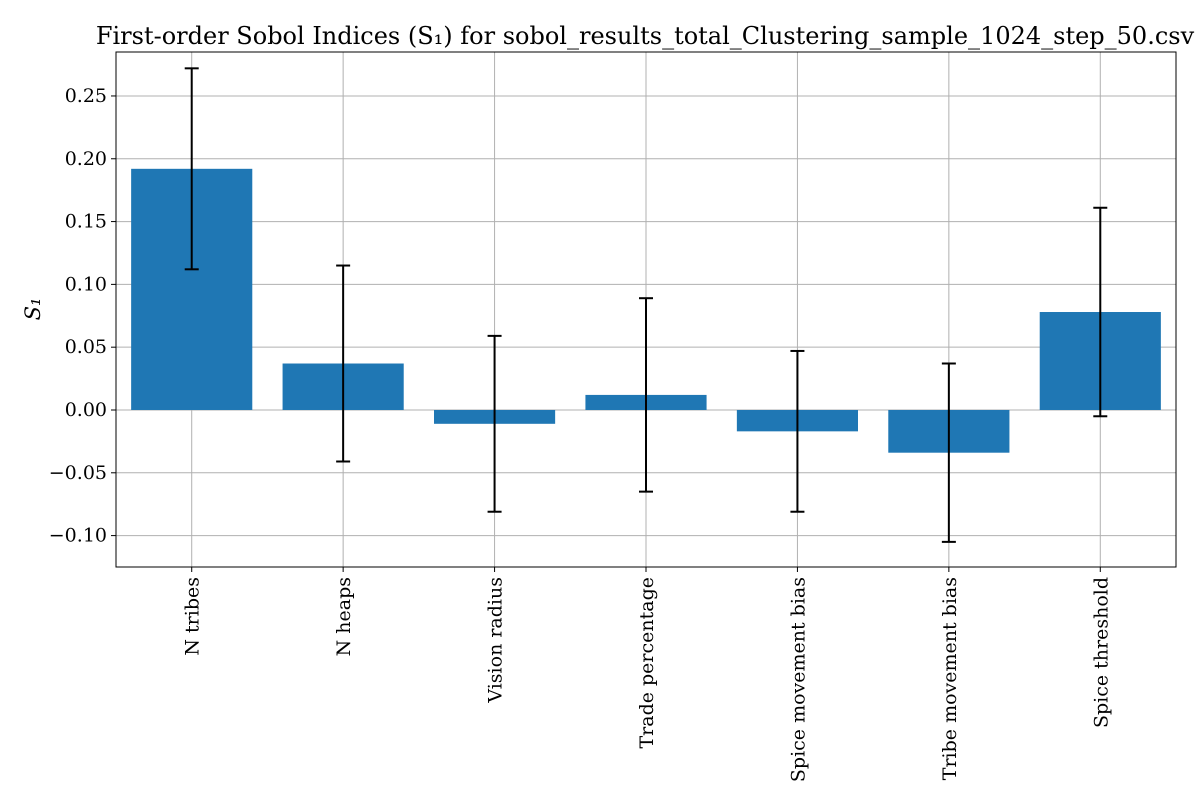 Image resolution: width=1200 pixels, height=804 pixels. What do you see at coordinates (86, 159) in the screenshot?
I see `y-tick-label: 0.20` at bounding box center [86, 159].